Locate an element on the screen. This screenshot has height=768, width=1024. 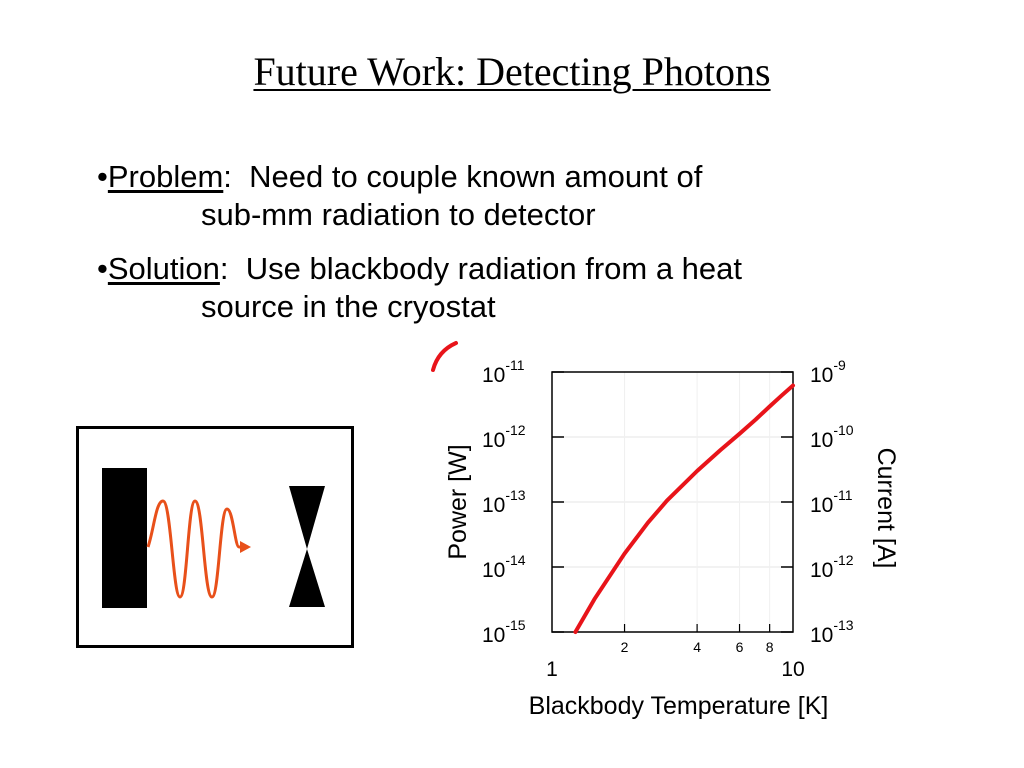
bullet-text: Use blackbody radiation from a heat is located at coordinates (494, 268).